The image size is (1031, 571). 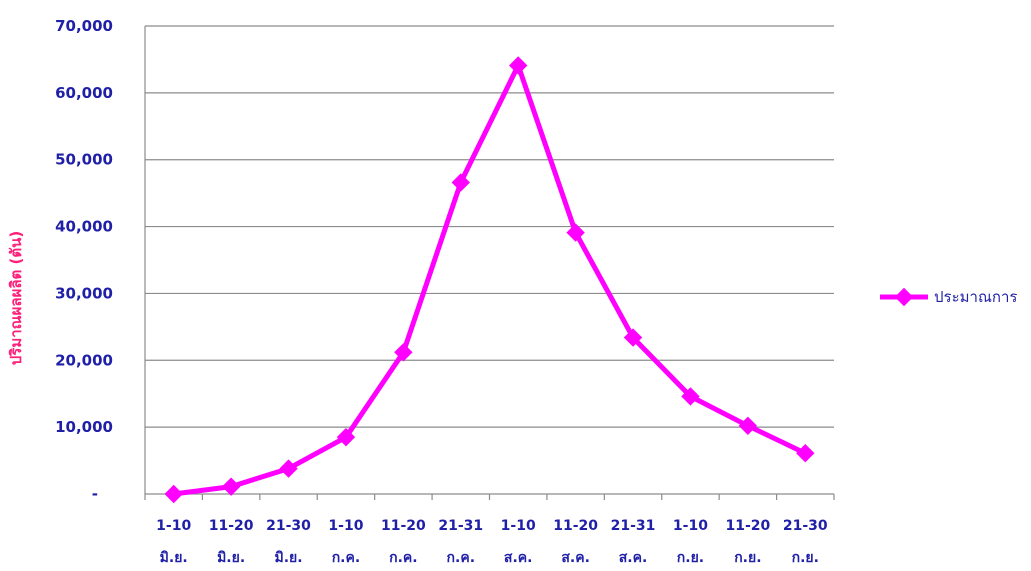 What do you see at coordinates (84, 360) in the screenshot?
I see `y-tick-label: 20,000` at bounding box center [84, 360].